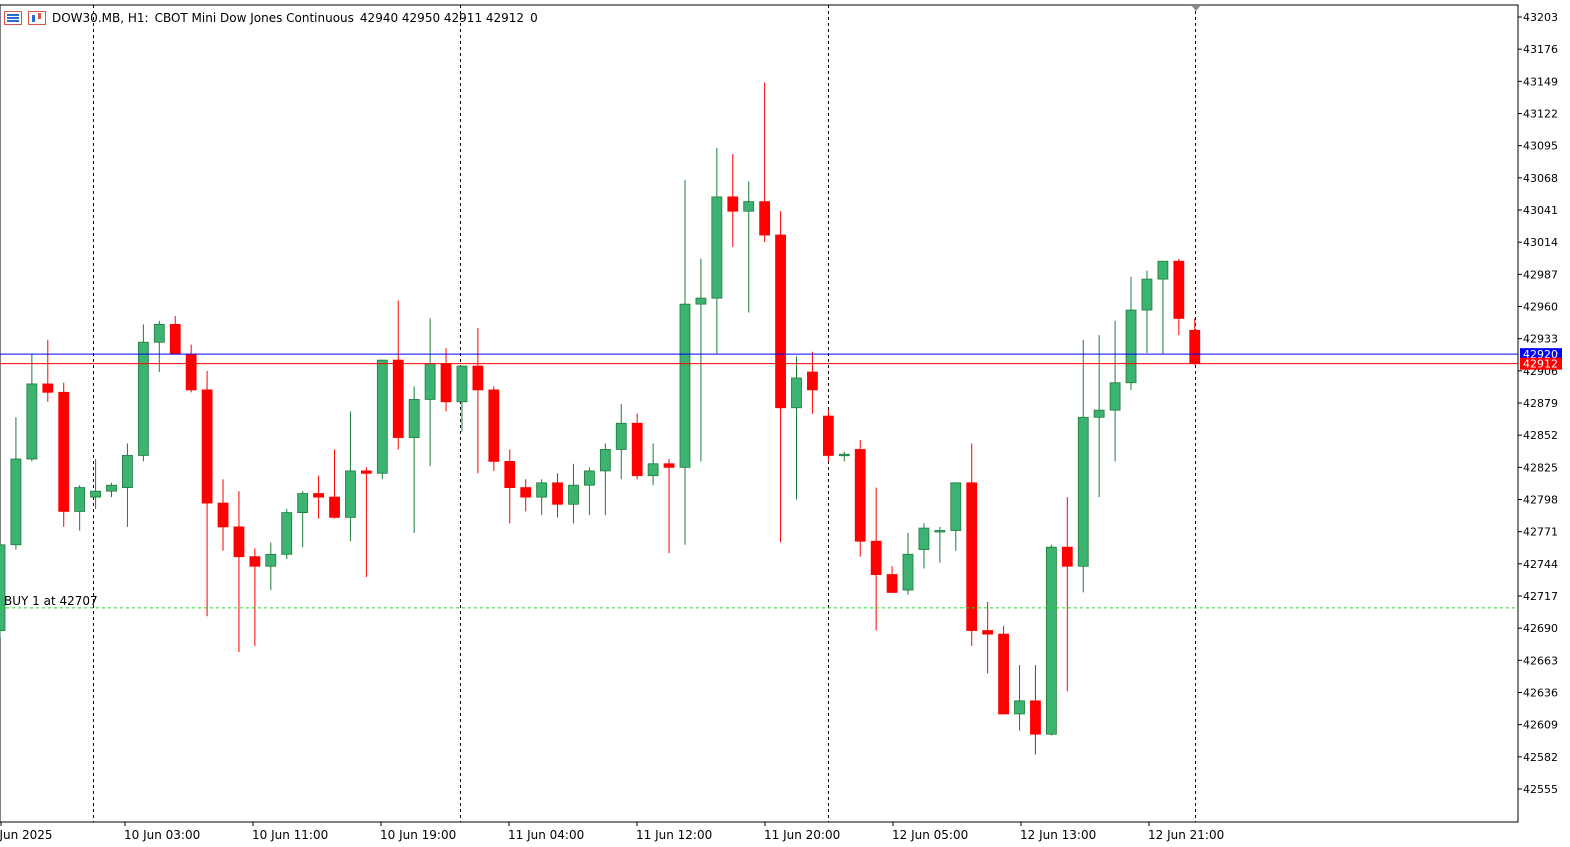 The height and width of the screenshot is (847, 1570). I want to click on y-axis-tick-label: 42663, so click(1540, 660).